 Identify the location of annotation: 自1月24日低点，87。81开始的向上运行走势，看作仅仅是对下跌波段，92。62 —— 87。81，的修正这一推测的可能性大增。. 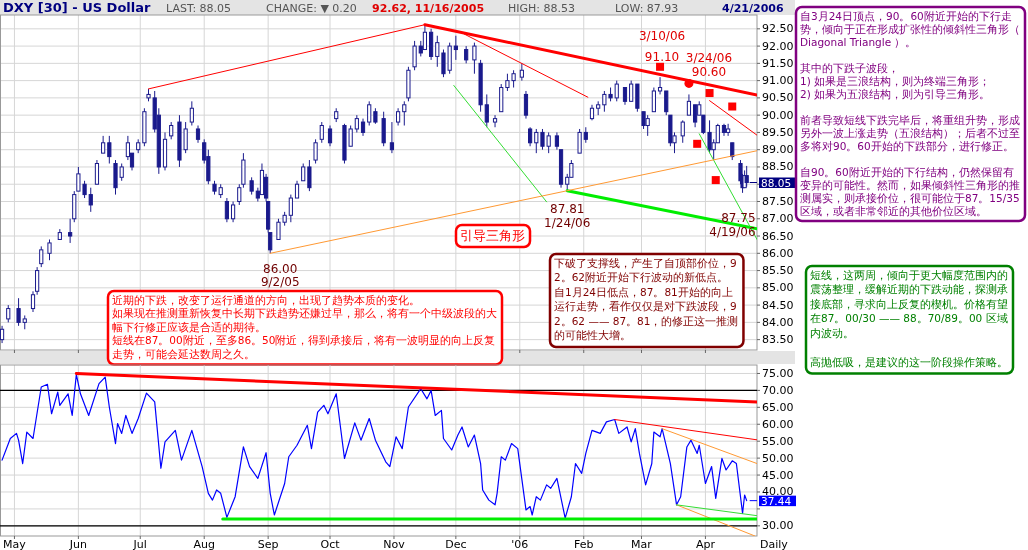
(646, 313).